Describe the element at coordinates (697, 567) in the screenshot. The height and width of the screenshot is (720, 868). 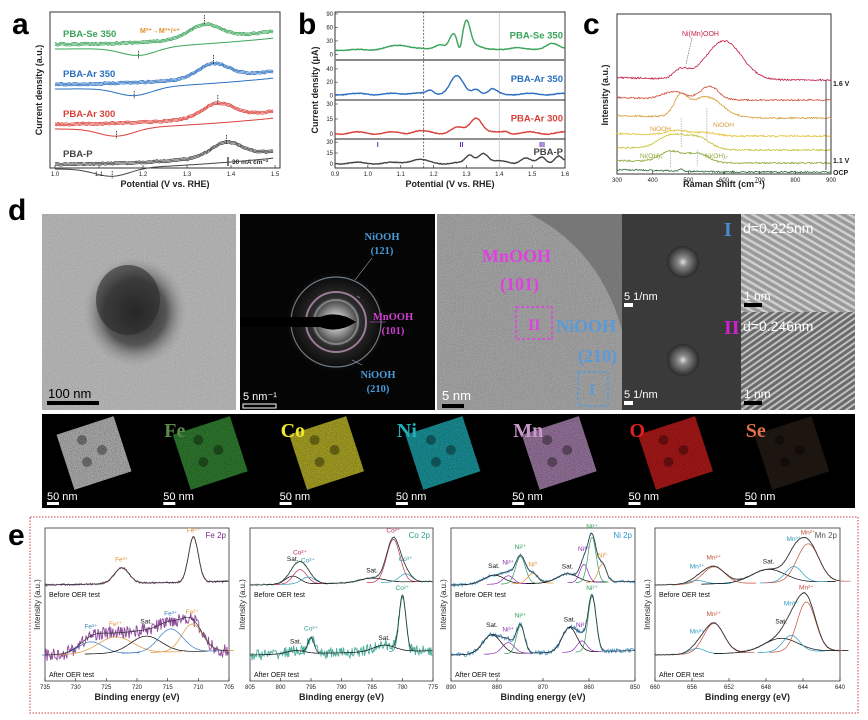
I see `peak-label: Mn³⁺` at that location.